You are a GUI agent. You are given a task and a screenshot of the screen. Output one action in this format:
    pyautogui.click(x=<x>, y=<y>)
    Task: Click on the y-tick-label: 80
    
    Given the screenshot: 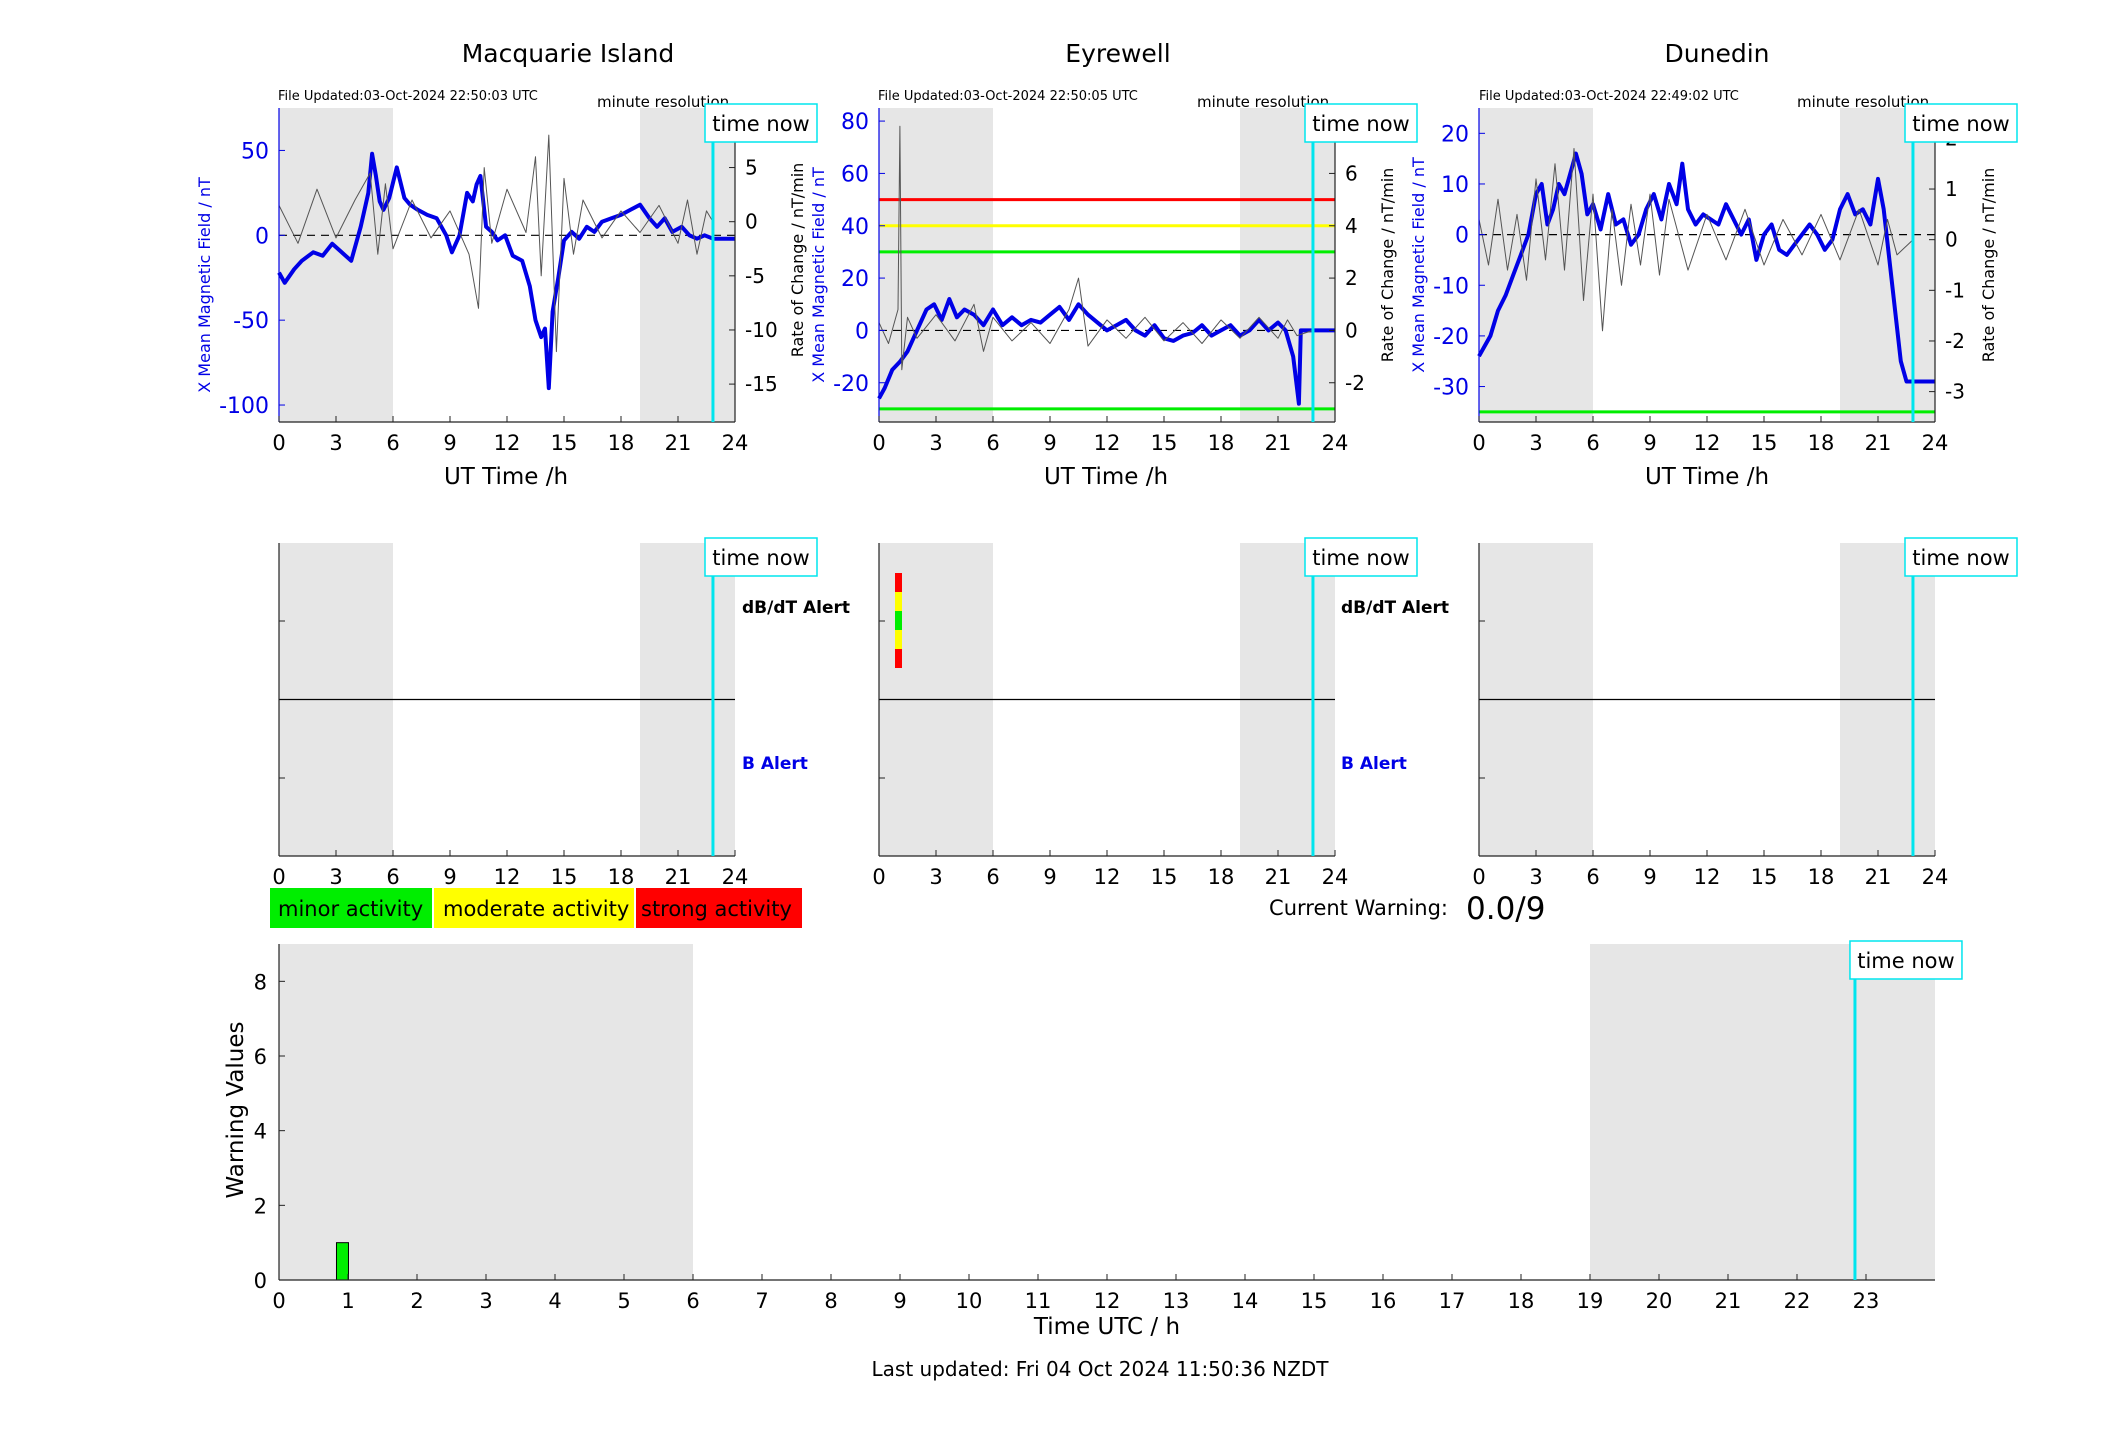 What is the action you would take?
    pyautogui.click(x=855, y=122)
    